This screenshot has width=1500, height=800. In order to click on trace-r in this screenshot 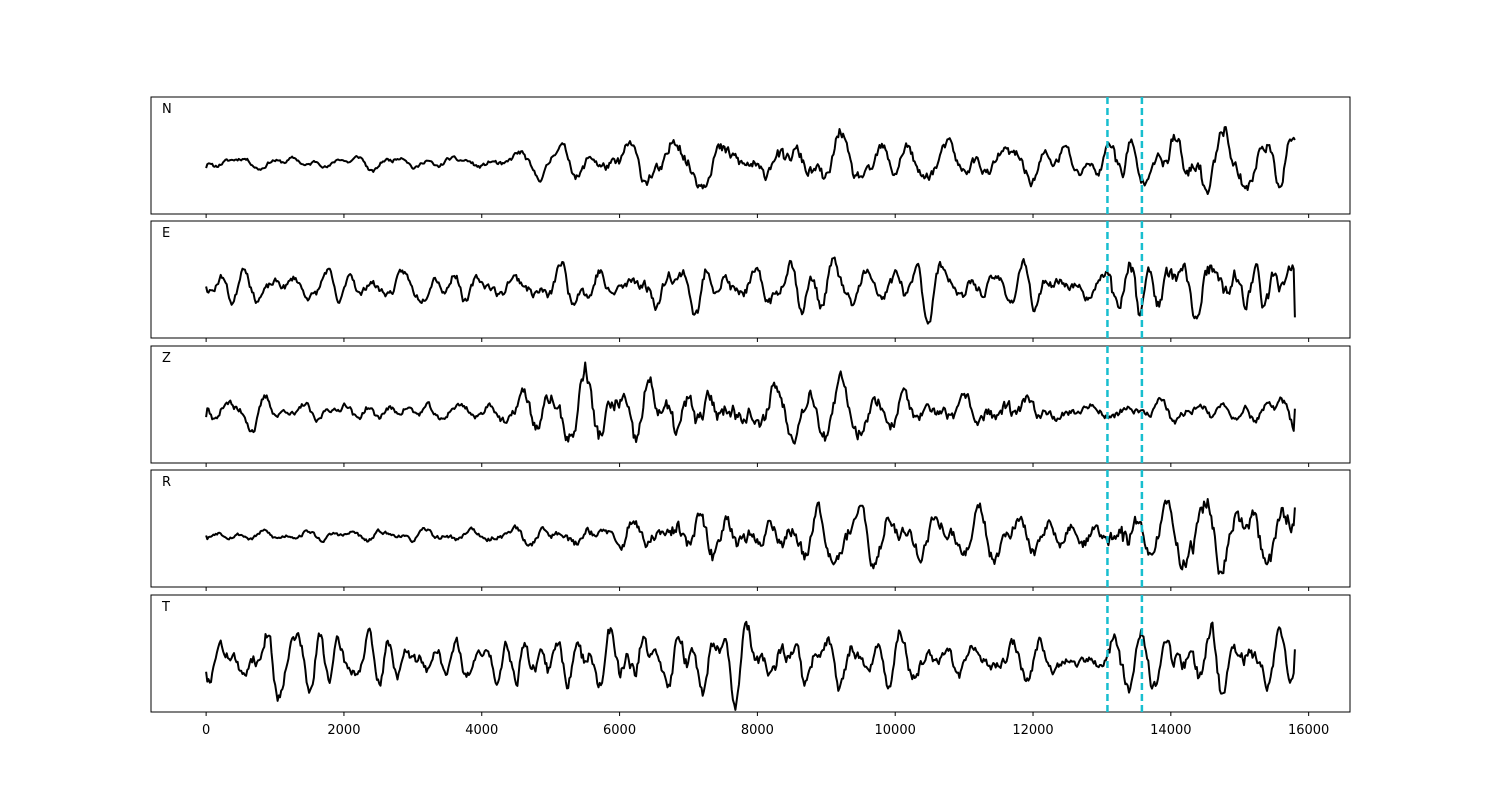, I will do `click(750, 536)`.